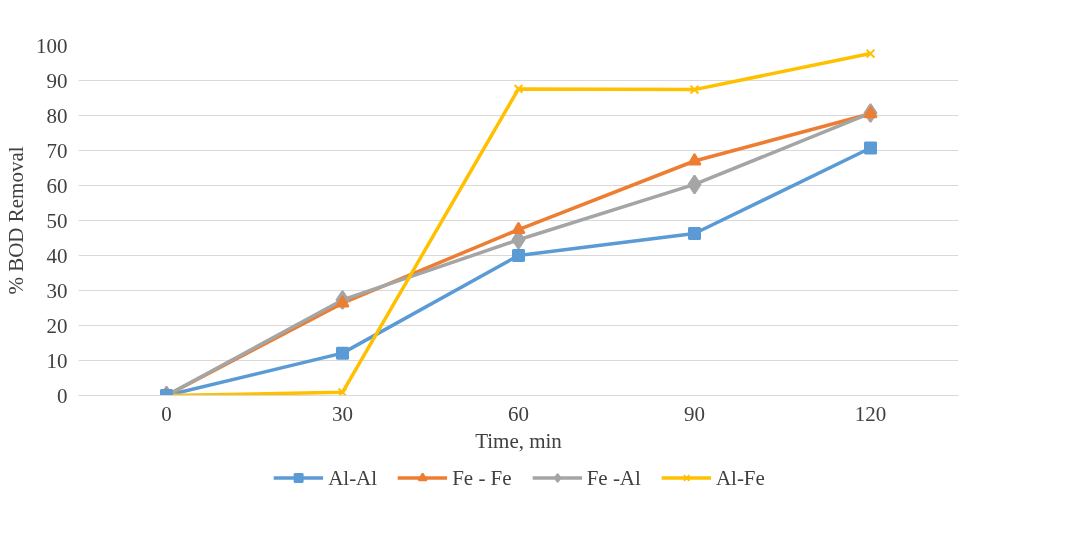 The width and height of the screenshot is (1067, 558). Describe the element at coordinates (166, 413) in the screenshot. I see `x-tick-label: 0` at that location.